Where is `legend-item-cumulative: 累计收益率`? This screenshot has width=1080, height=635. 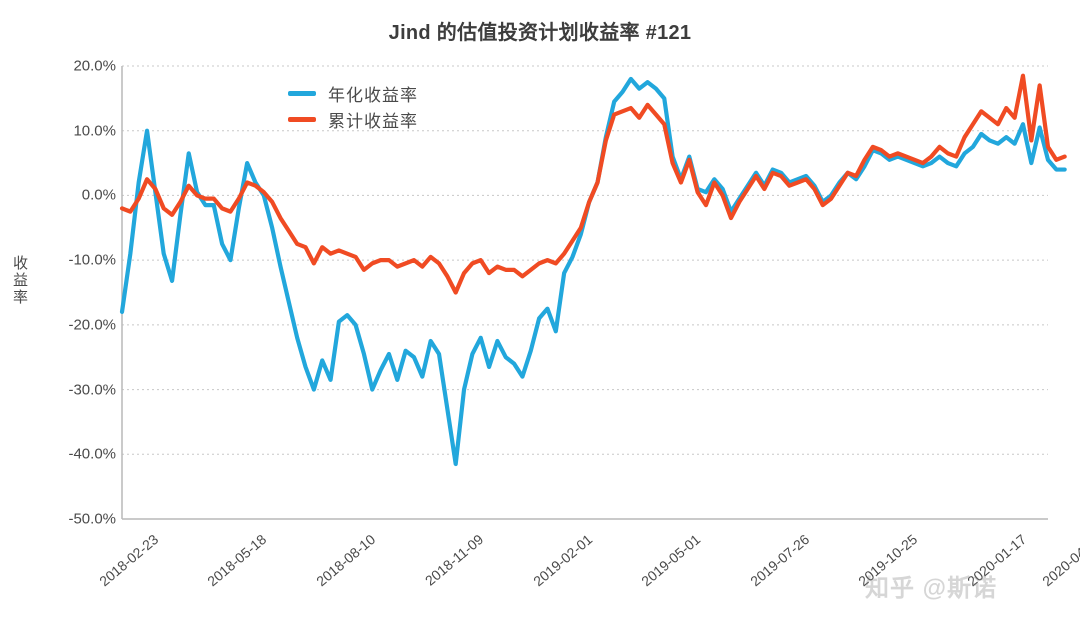 legend-item-cumulative: 累计收益率 is located at coordinates (353, 119).